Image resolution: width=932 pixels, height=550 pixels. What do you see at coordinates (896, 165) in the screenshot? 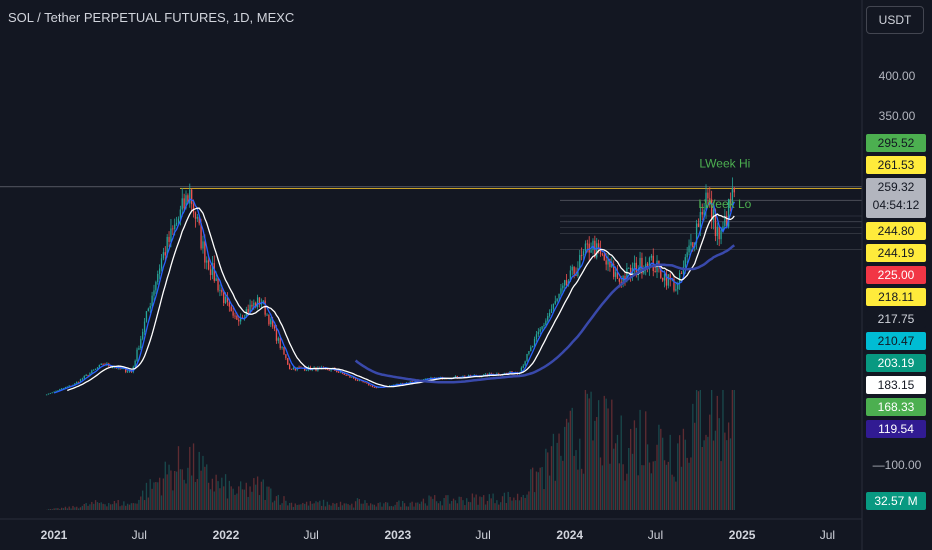
I see `price-label: 261.53` at bounding box center [896, 165].